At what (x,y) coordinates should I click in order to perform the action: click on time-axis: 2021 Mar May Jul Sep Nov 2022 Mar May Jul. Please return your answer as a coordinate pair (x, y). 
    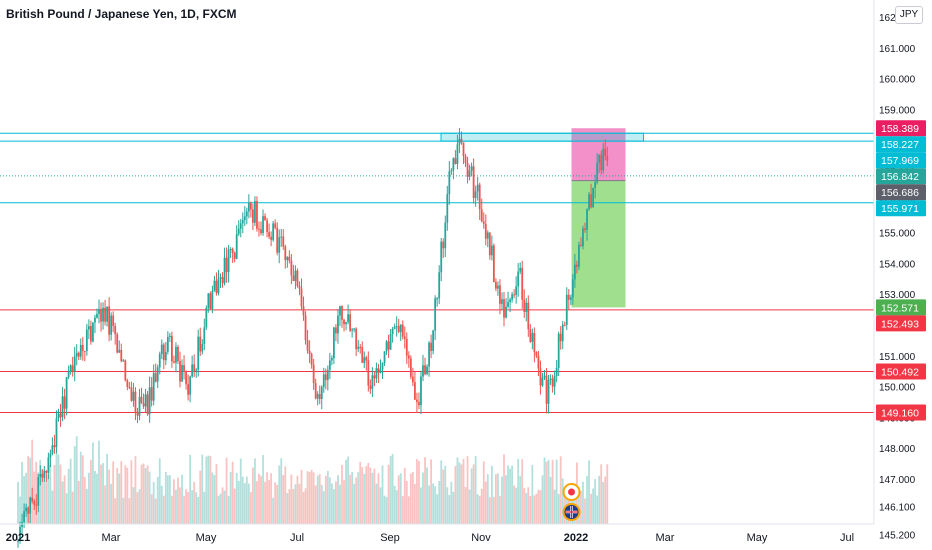
    Looking at the image, I should click on (430, 538).